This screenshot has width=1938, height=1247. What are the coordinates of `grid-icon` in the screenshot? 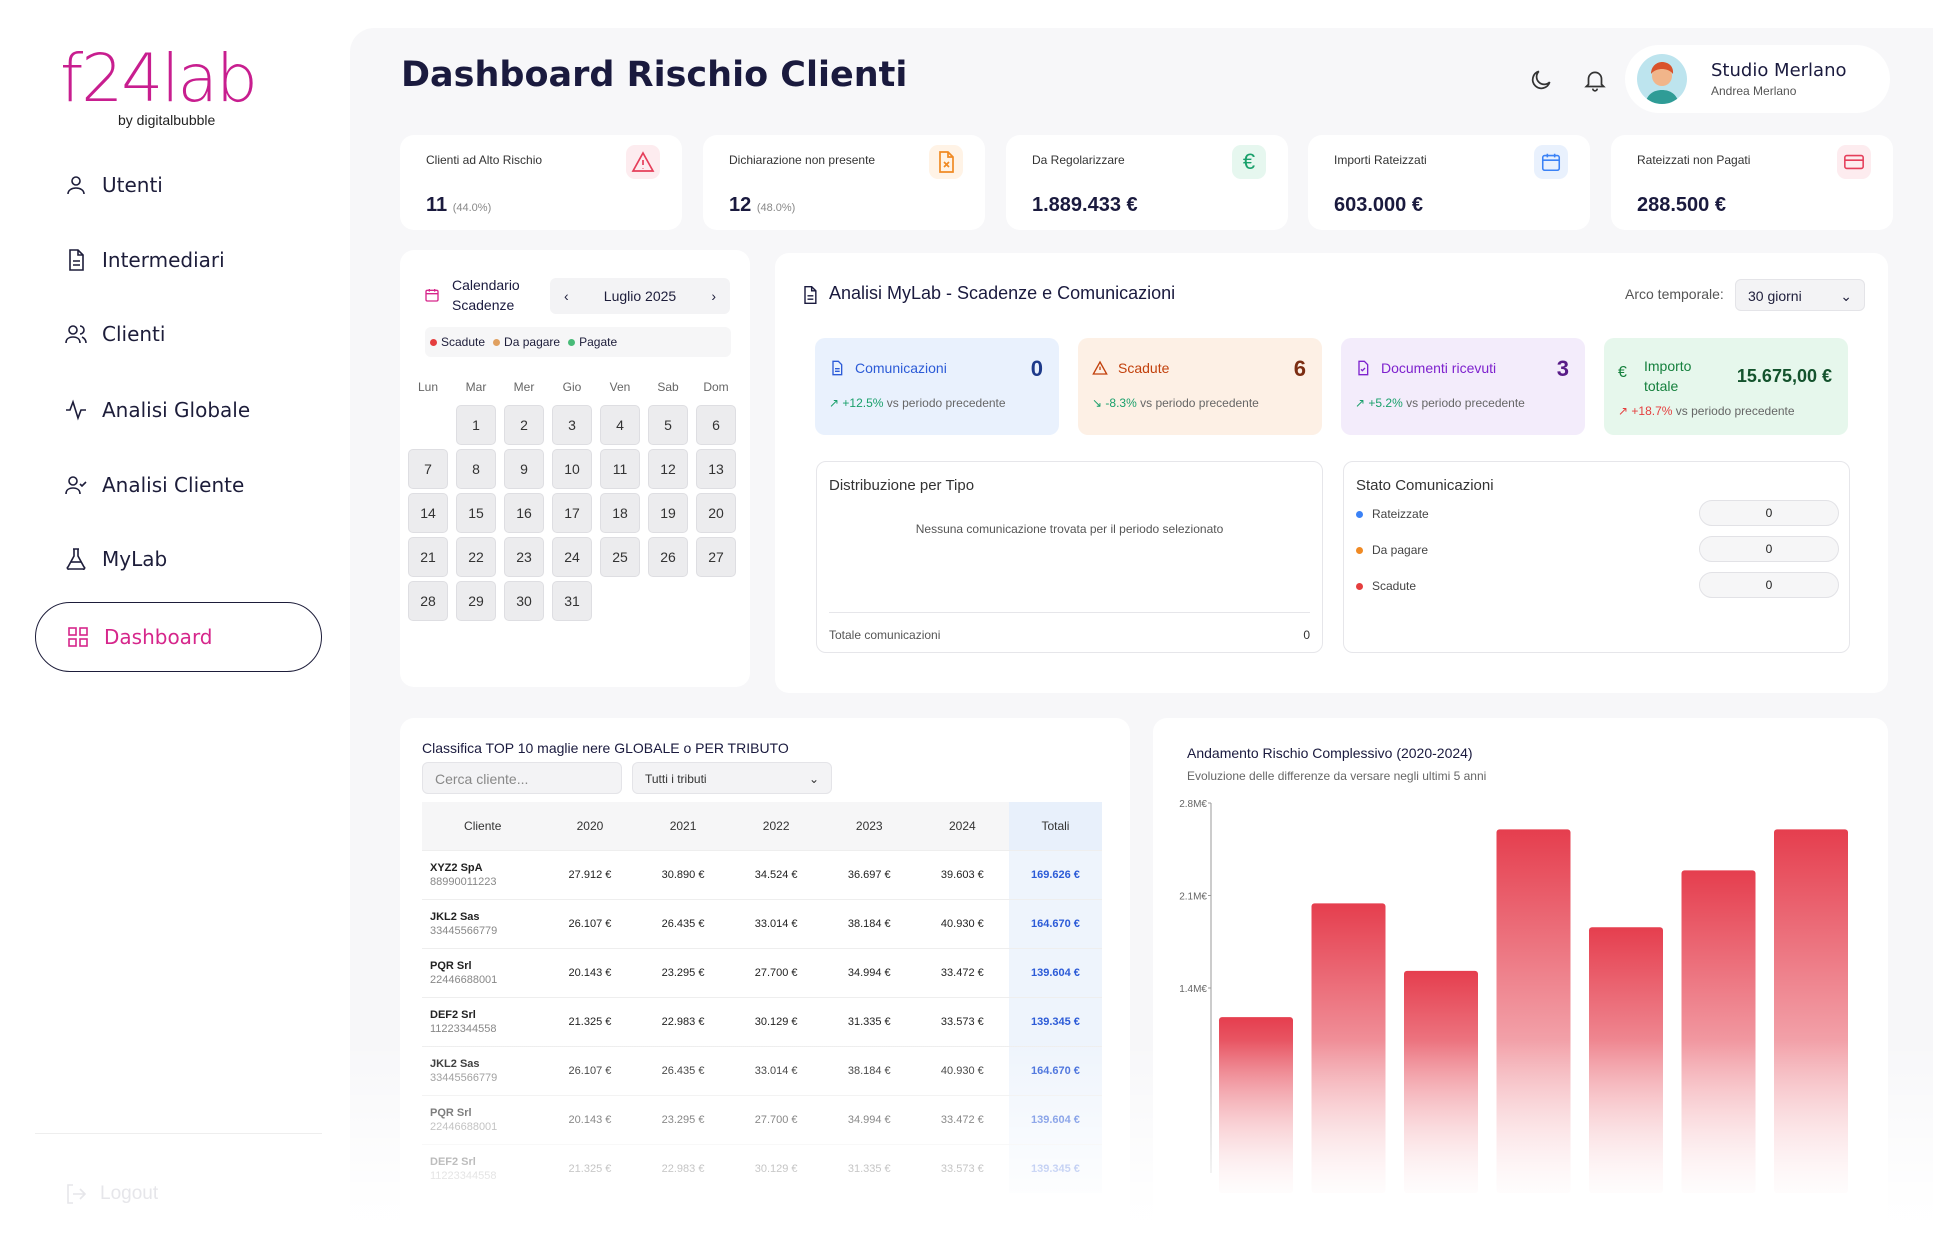 It's located at (78, 637).